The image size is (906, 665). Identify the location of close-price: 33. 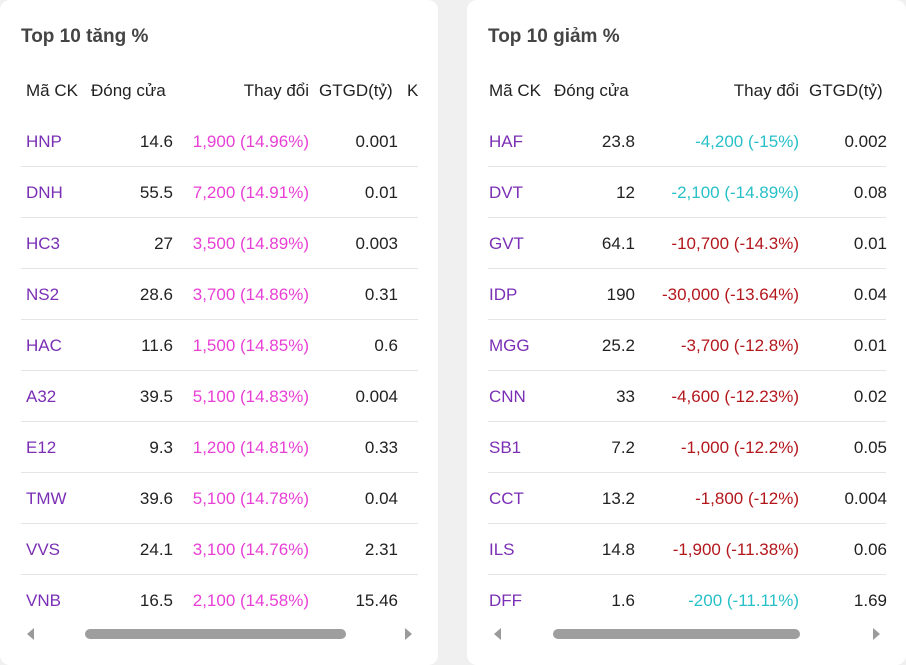
(625, 396).